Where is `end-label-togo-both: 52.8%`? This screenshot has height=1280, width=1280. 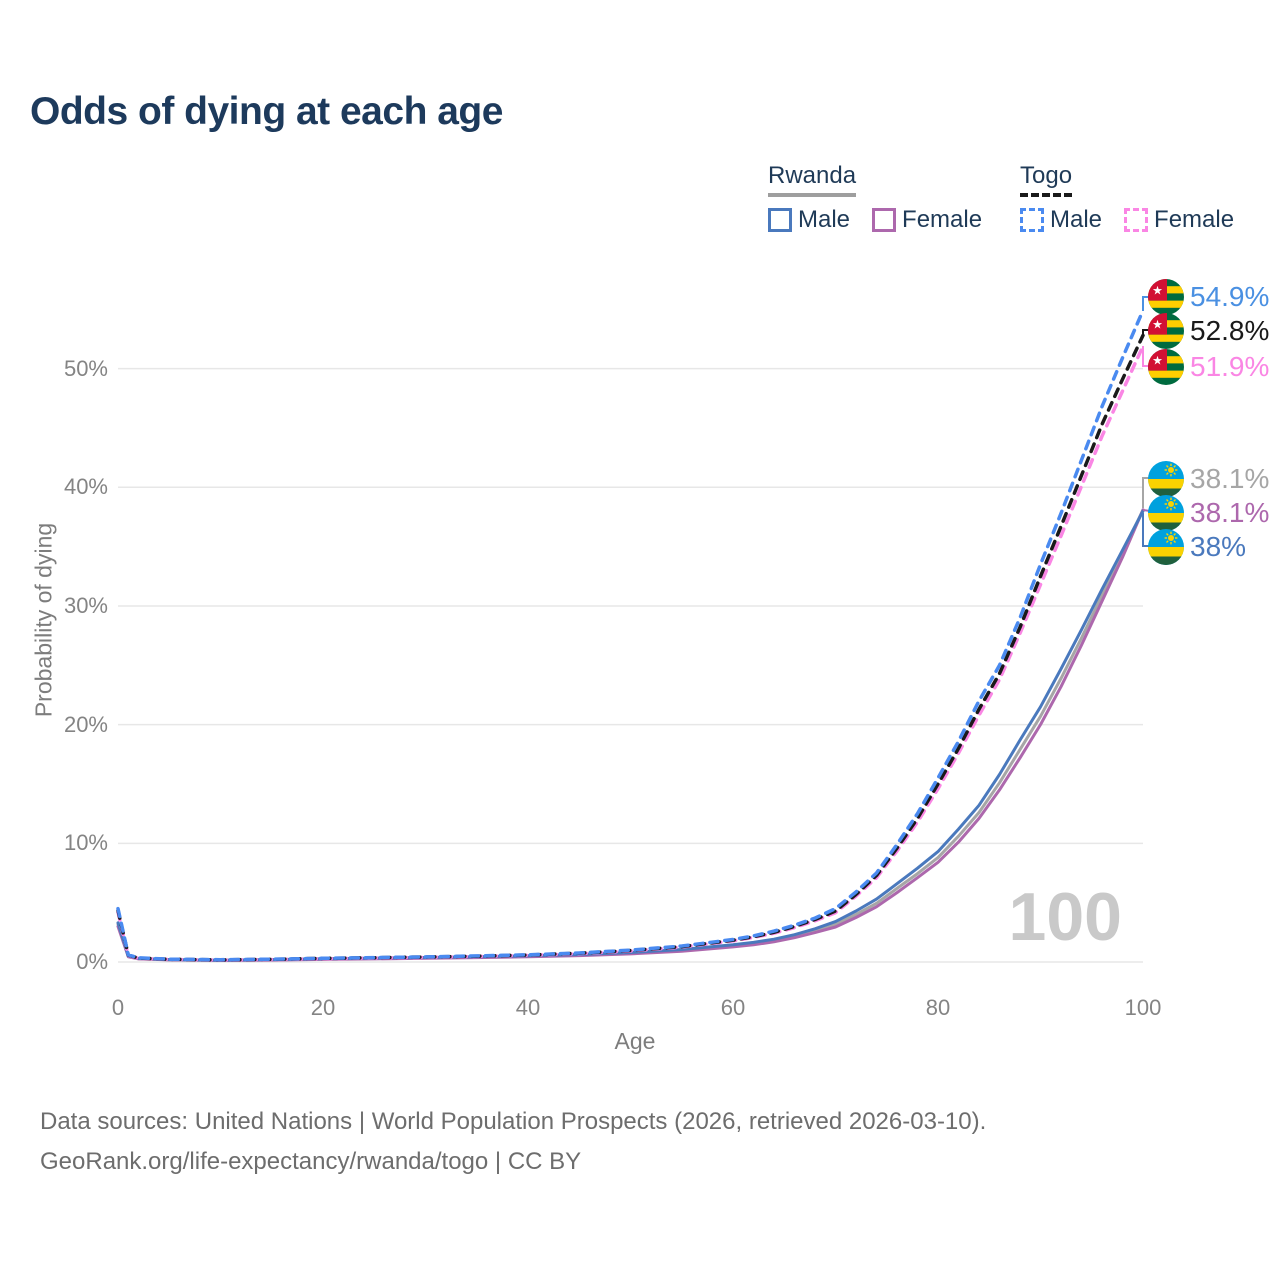 end-label-togo-both: 52.8% is located at coordinates (1208, 331).